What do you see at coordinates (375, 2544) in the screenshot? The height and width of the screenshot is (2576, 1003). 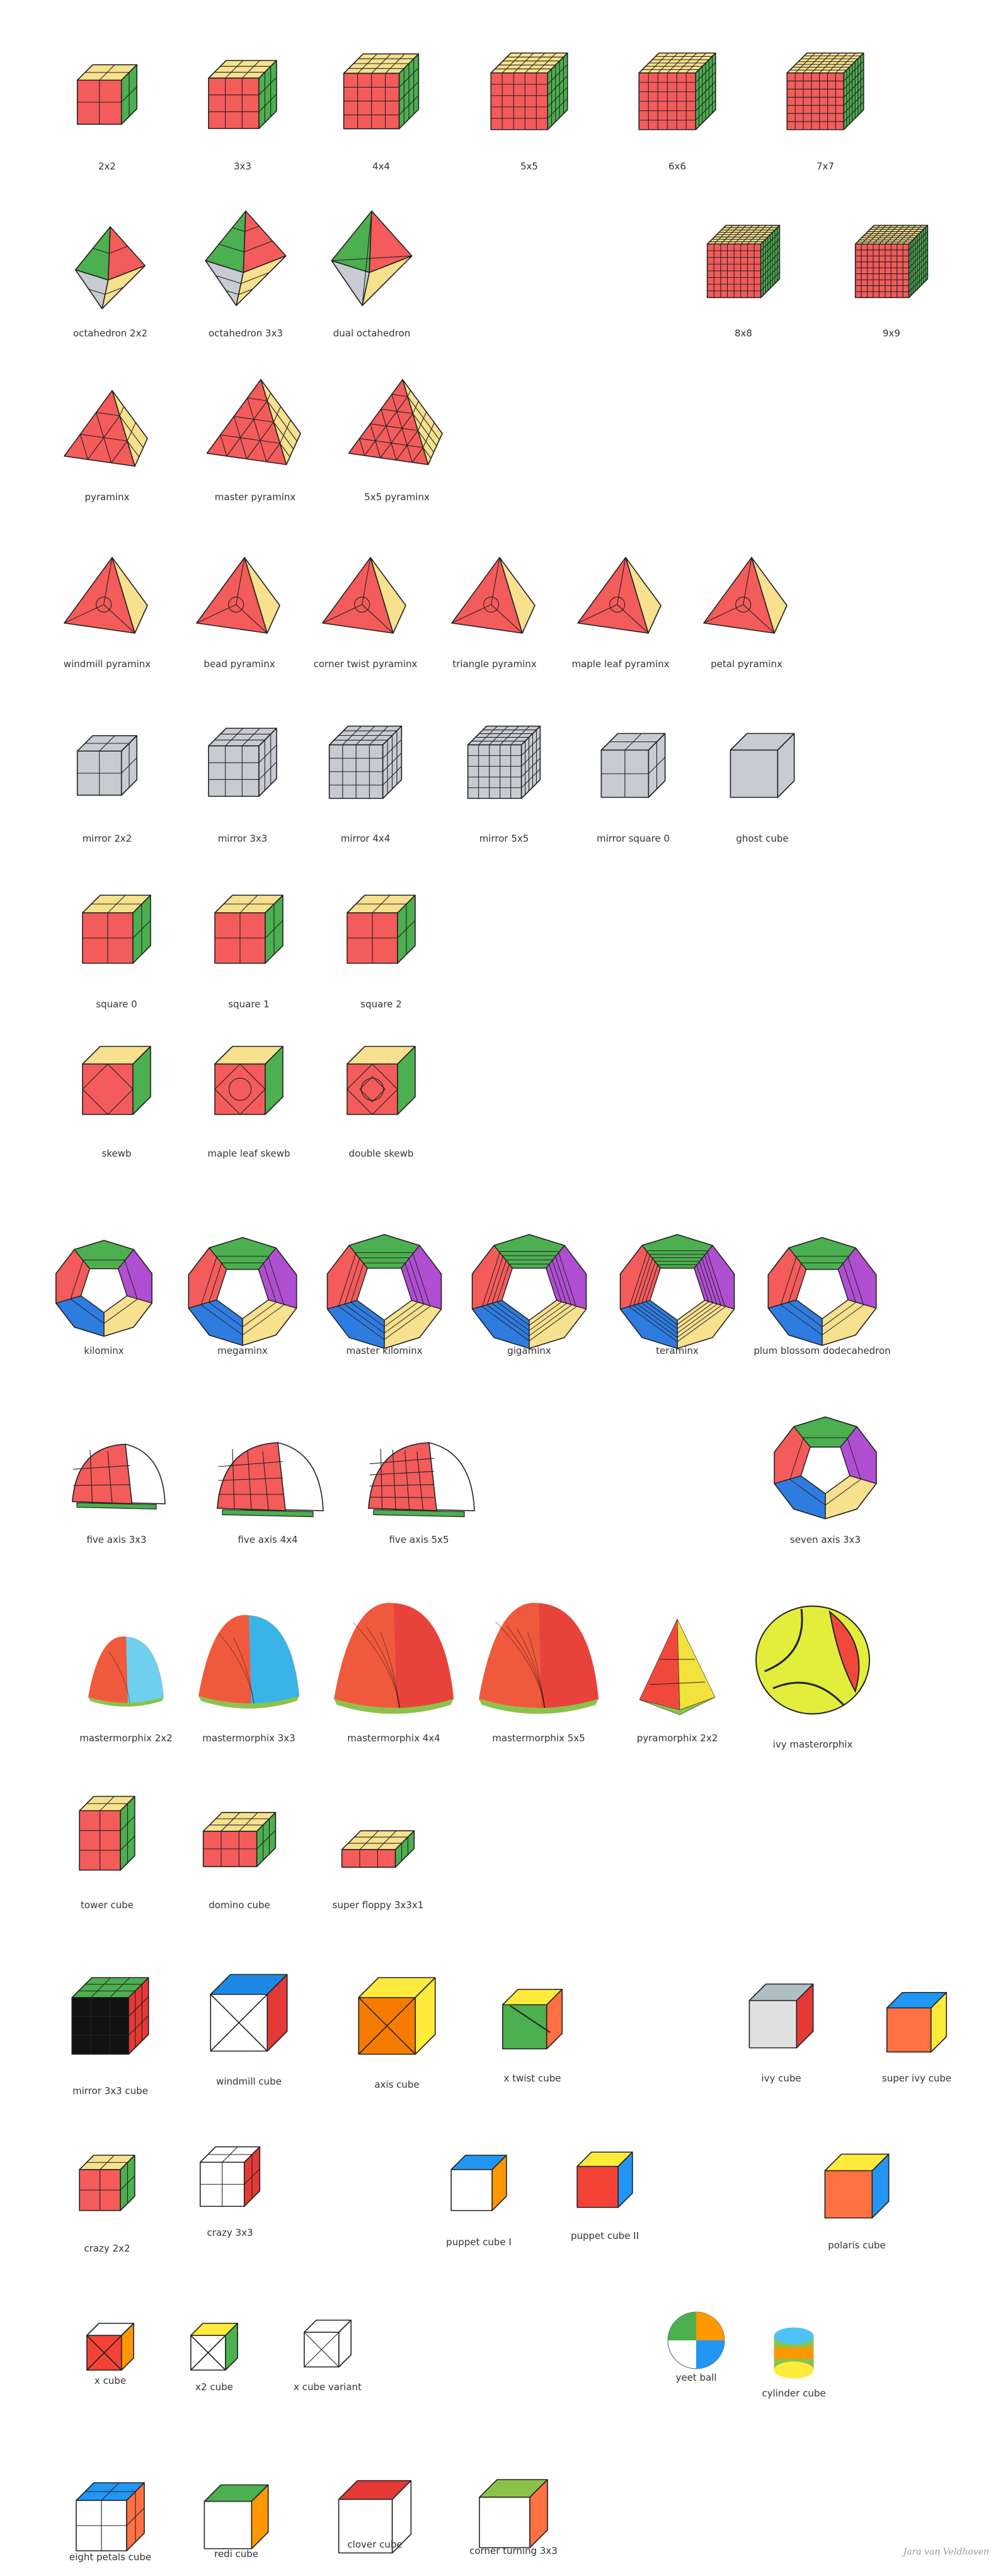 I see `puzzle-label-clover: clover cube` at bounding box center [375, 2544].